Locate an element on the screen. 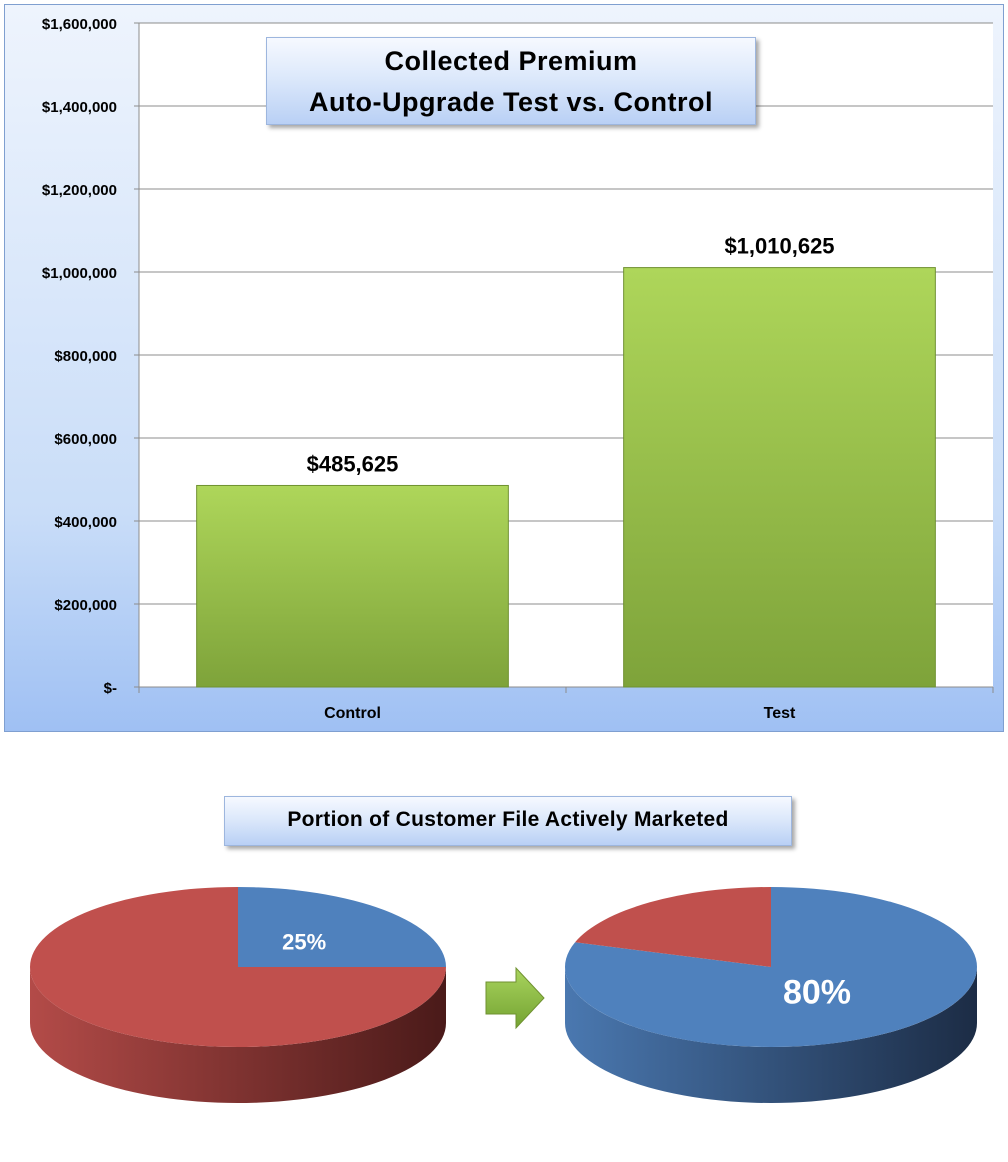 The image size is (1008, 1162). pie-label: 80% is located at coordinates (817, 993).